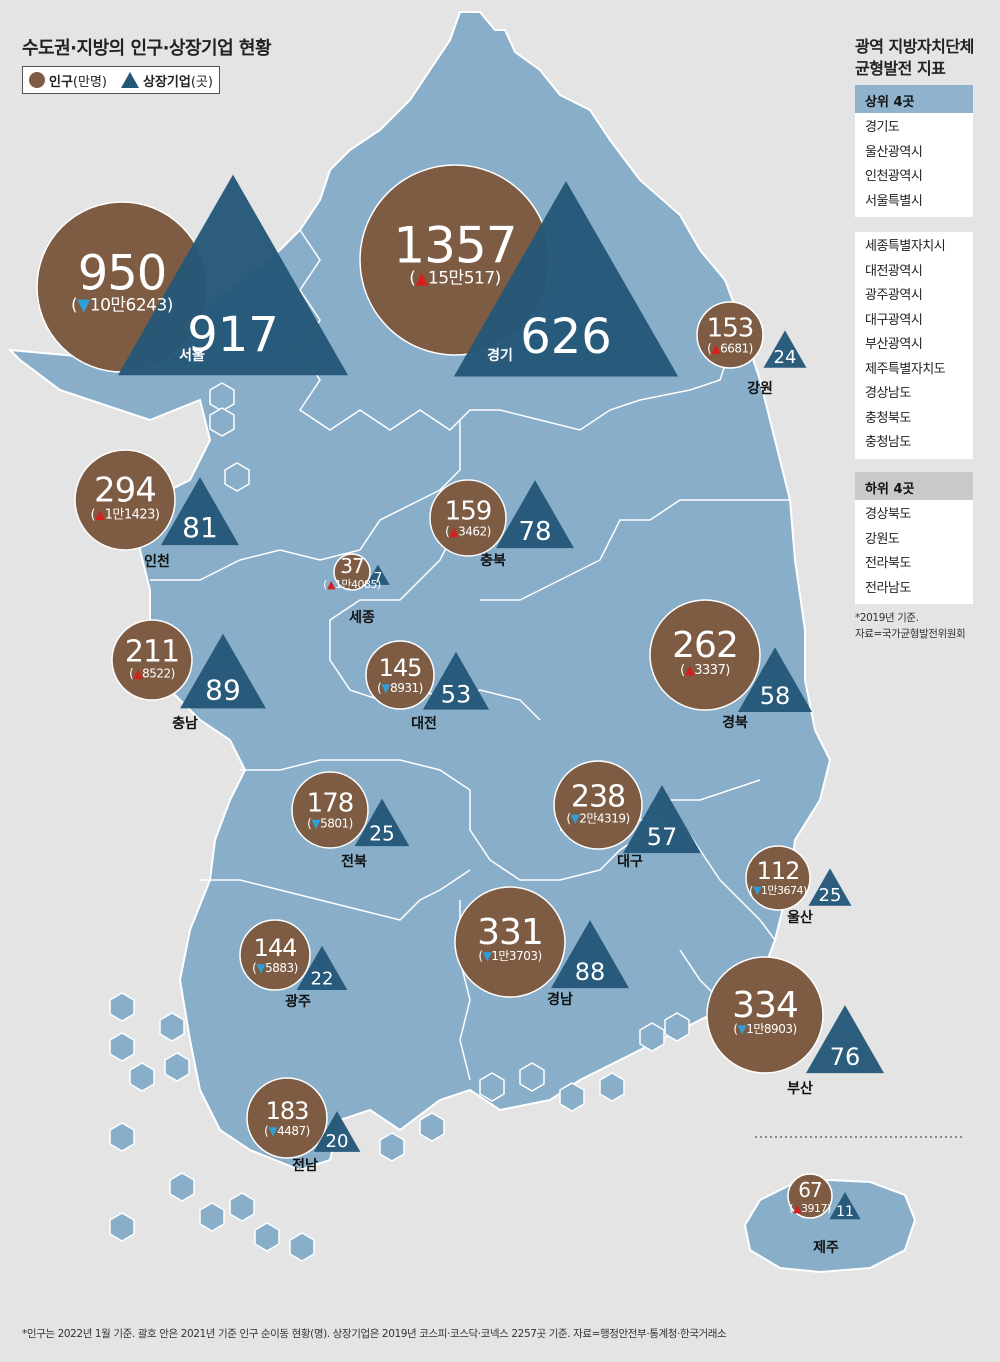 This screenshot has height=1362, width=1000. I want to click on panel-basis: *2019년 기준., so click(887, 618).